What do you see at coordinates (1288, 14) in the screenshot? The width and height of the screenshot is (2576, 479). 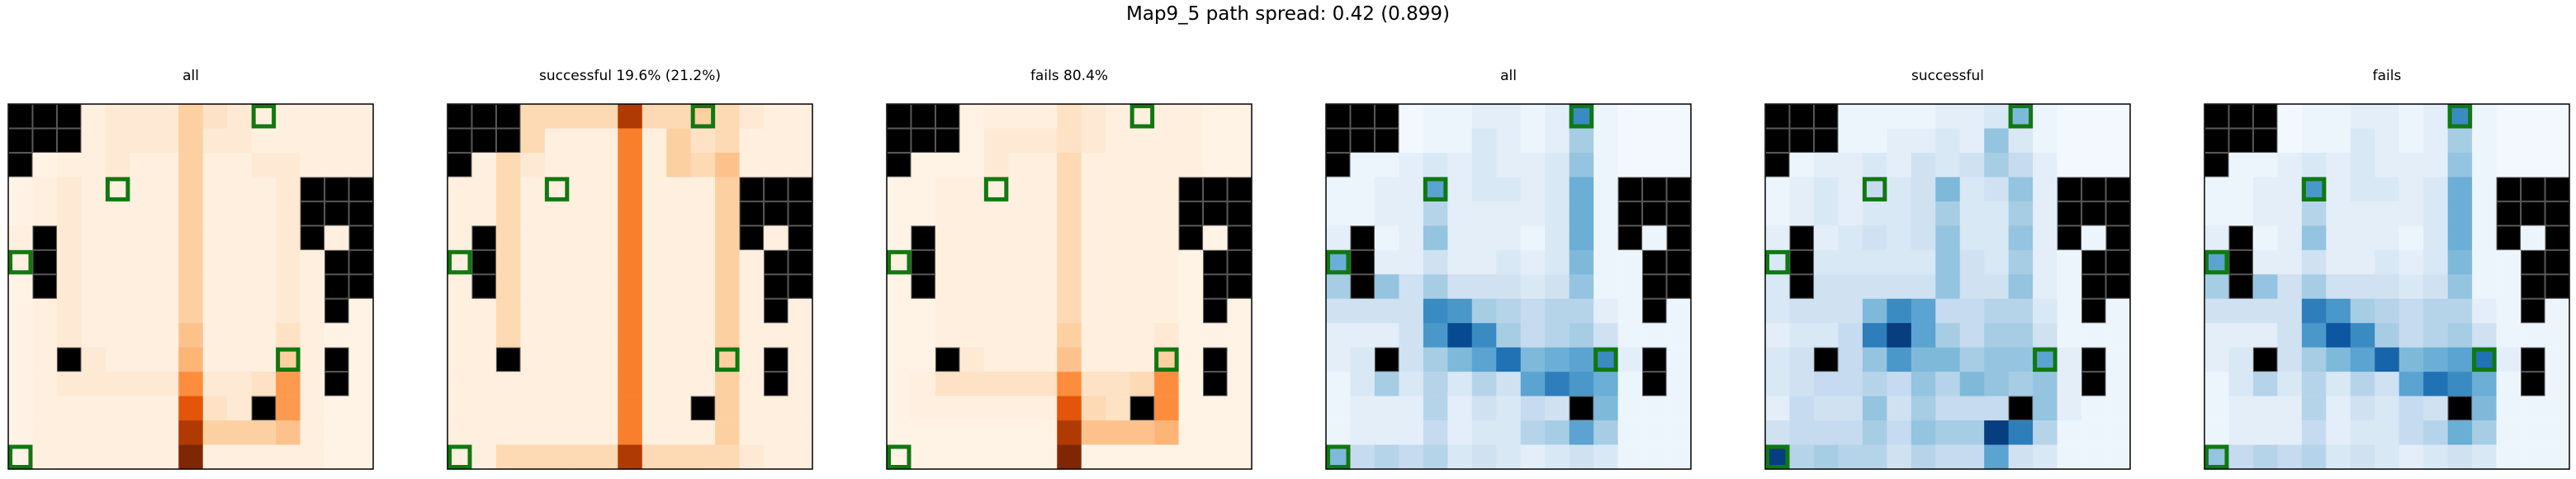 I see `figure-title: Map9_5 path spread: 0.42 (0.899)` at bounding box center [1288, 14].